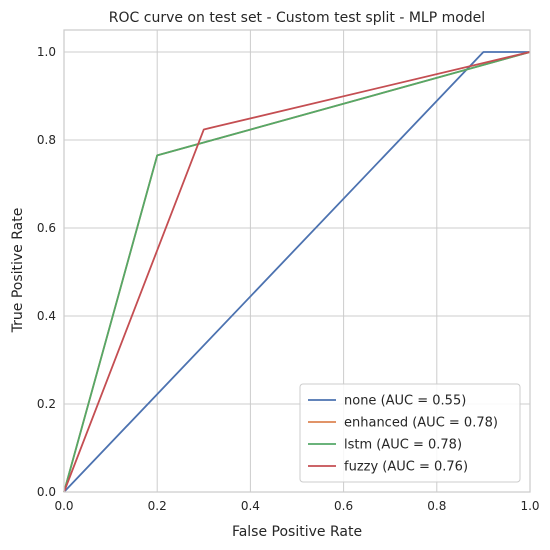 The height and width of the screenshot is (550, 550). I want to click on x-axis-label: False Positive Rate, so click(297, 532).